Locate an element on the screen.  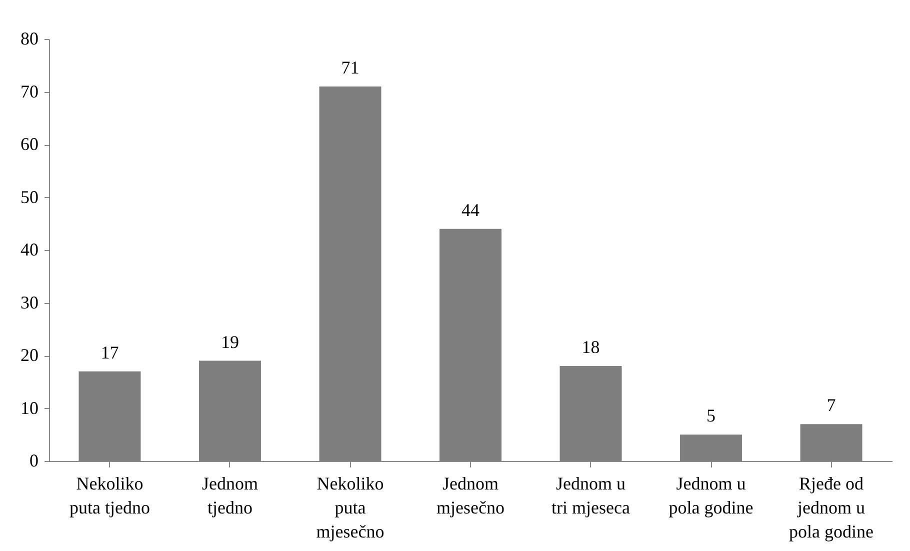
x-tick-label: Rjeđe od jednom u pola godine is located at coordinates (831, 508).